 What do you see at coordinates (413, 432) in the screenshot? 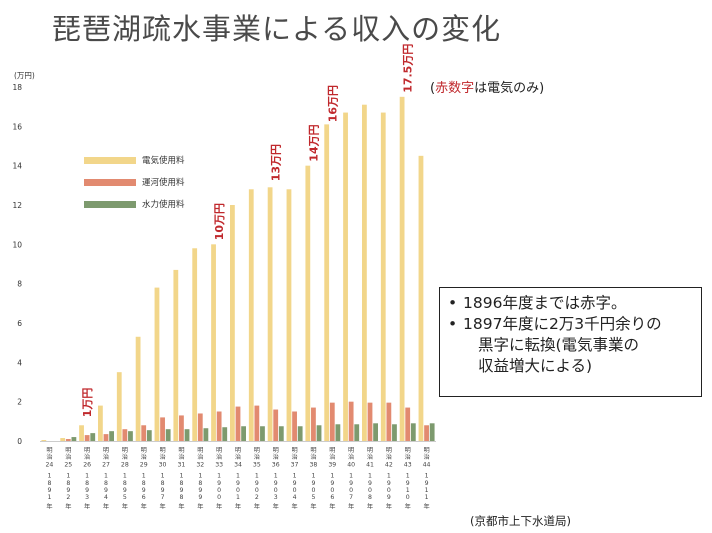
I see `bar-water-1910` at bounding box center [413, 432].